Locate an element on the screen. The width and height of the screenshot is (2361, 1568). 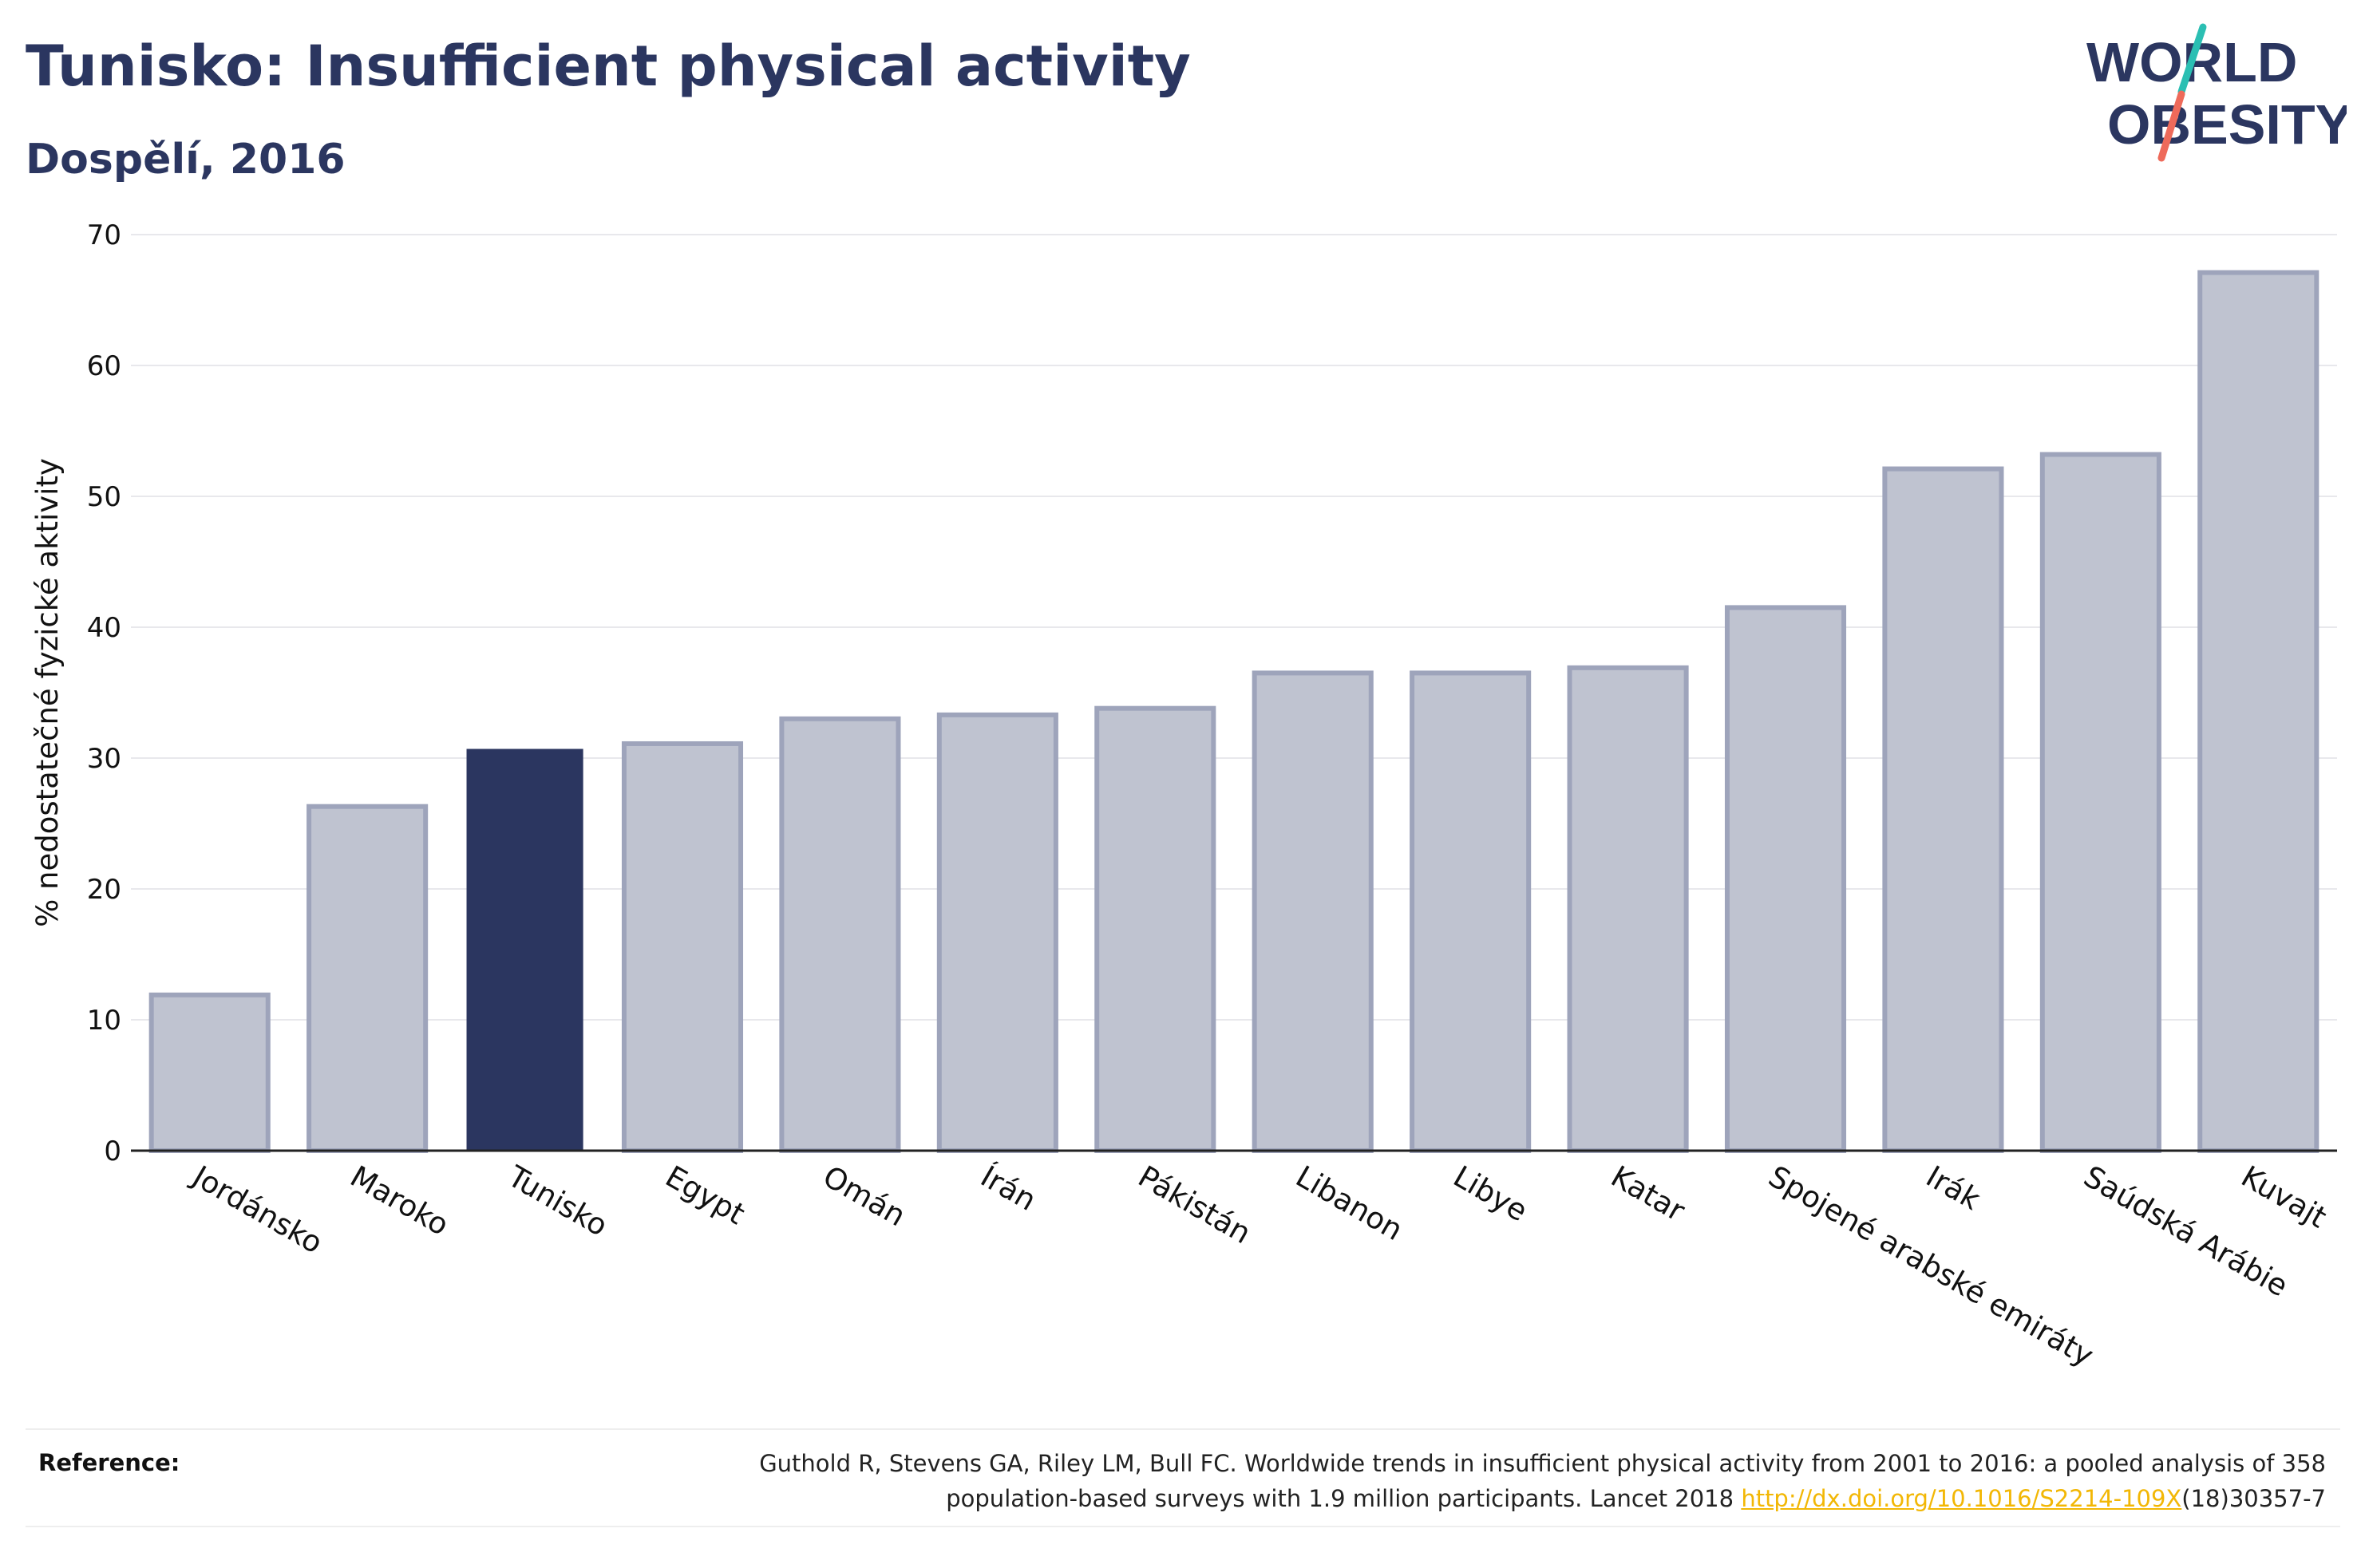
chart-title: Tunisko: Insufficient physical activity is located at coordinates (608, 66).